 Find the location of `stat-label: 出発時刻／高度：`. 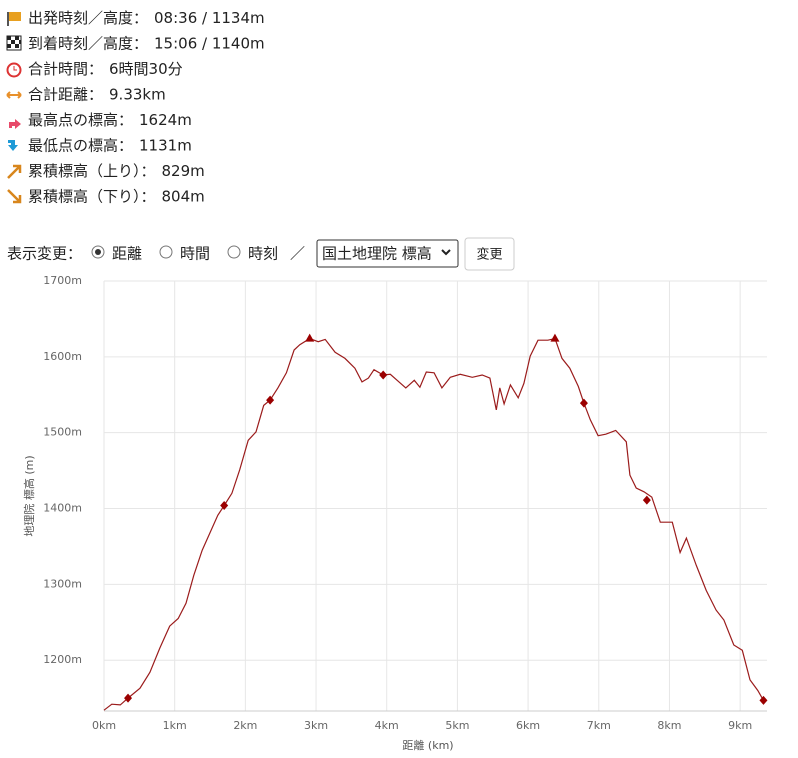

stat-label: 出発時刻／高度： is located at coordinates (88, 18).